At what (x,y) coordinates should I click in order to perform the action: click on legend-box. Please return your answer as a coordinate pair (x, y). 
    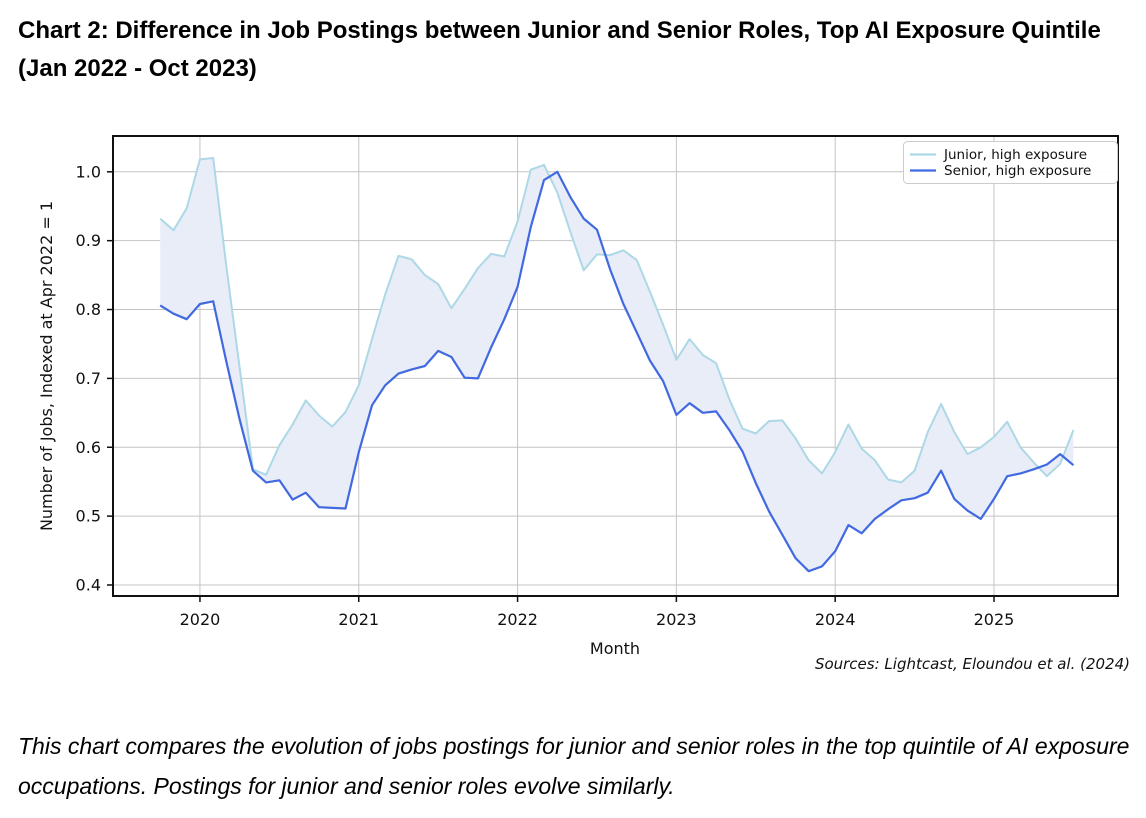
    Looking at the image, I should click on (1010, 162).